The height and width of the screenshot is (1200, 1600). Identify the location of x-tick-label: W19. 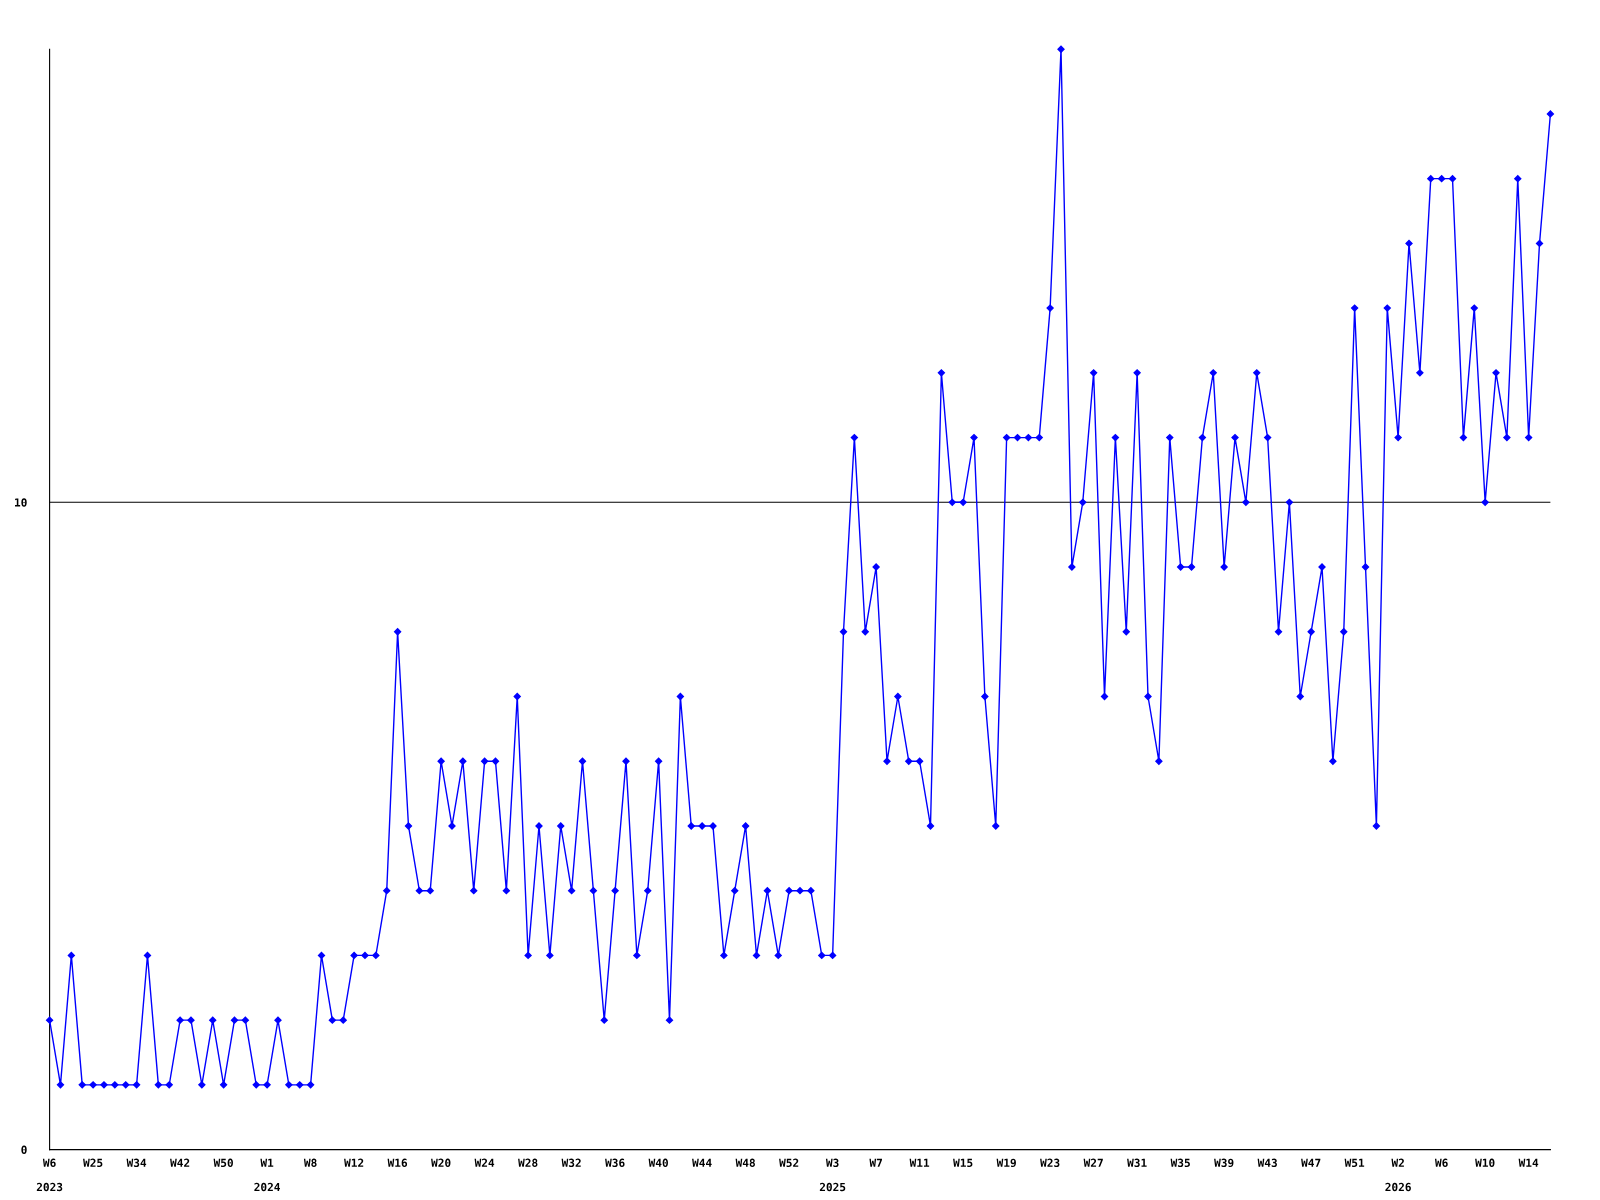
(1006, 1163).